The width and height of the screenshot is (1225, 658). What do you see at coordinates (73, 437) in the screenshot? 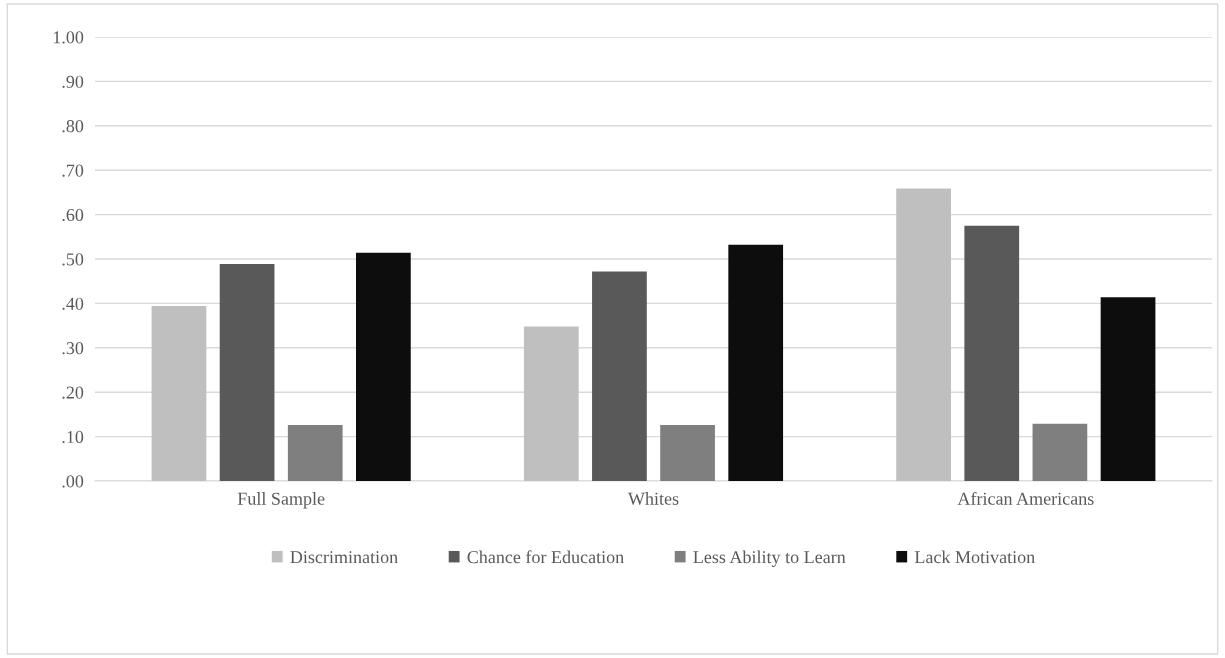
I see `y-tick-label: .10` at bounding box center [73, 437].